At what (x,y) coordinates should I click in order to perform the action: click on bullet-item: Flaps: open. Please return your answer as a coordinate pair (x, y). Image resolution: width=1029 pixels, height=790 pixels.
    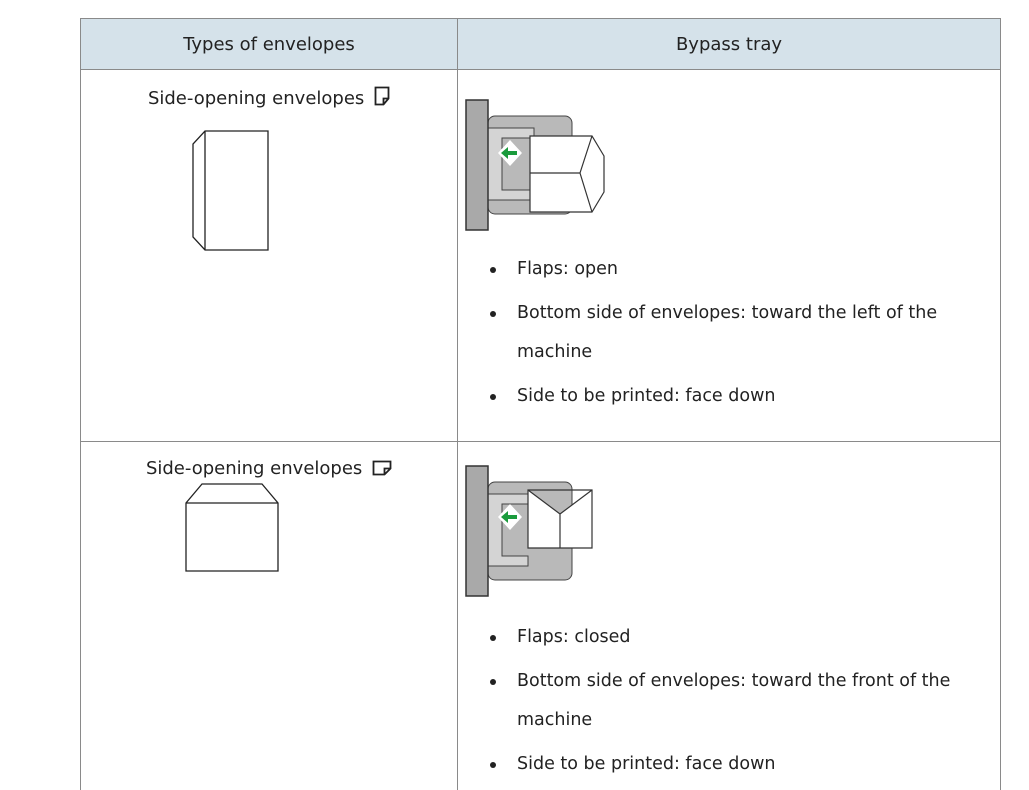
    Looking at the image, I should click on (733, 269).